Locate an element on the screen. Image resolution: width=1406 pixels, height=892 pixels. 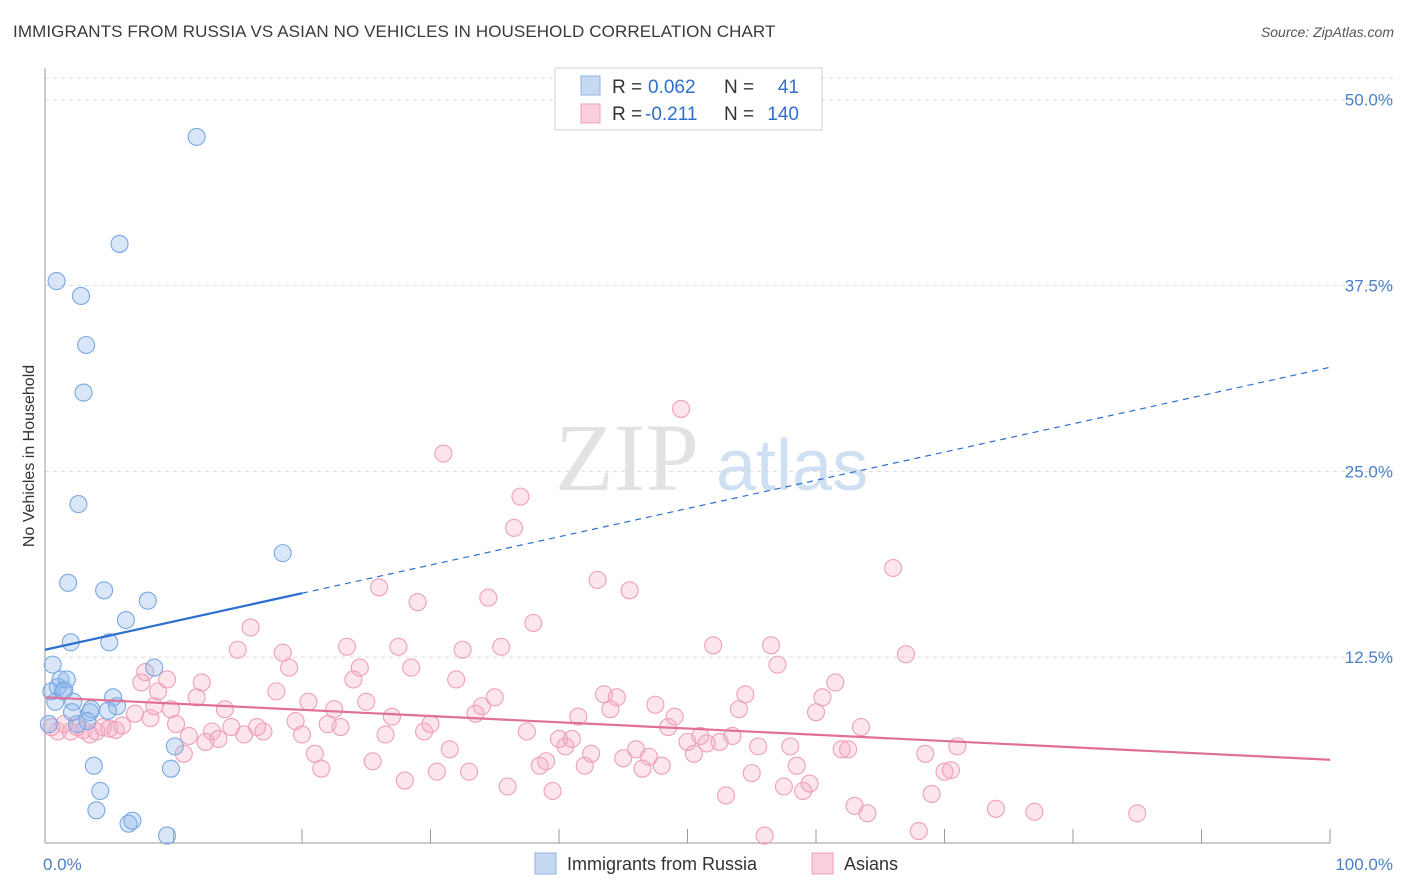
bottom-legend: Immigrants from Russia Asians is located at coordinates (716, 863).